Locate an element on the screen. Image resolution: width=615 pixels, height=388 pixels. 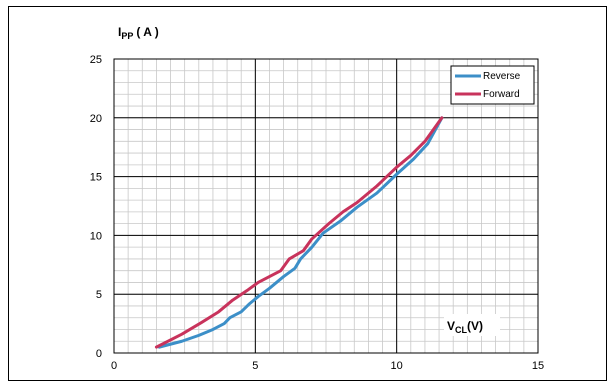
x-axis-title-box: VCL(V) is located at coordinates (472, 325).